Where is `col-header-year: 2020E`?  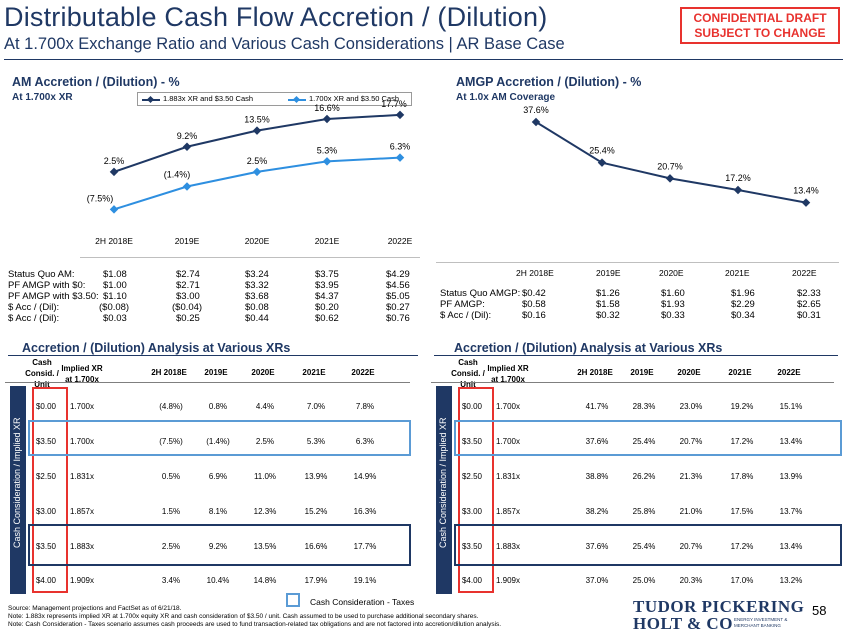 col-header-year: 2020E is located at coordinates (689, 372).